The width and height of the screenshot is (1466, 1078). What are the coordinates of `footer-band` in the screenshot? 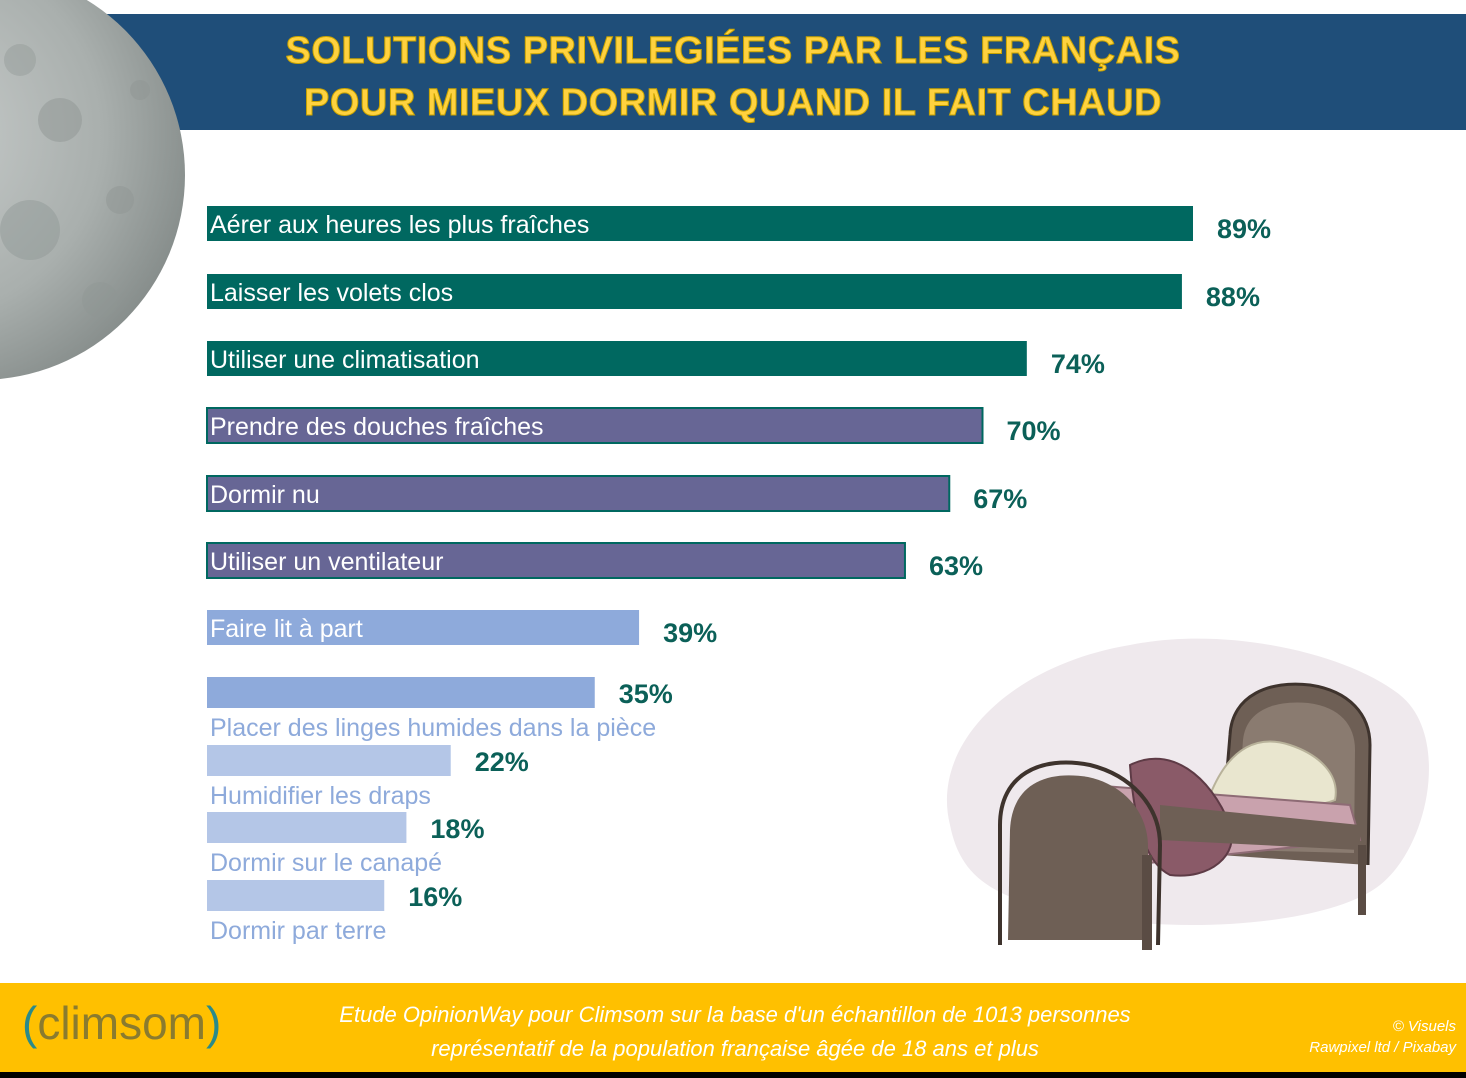 It's located at (733, 1027).